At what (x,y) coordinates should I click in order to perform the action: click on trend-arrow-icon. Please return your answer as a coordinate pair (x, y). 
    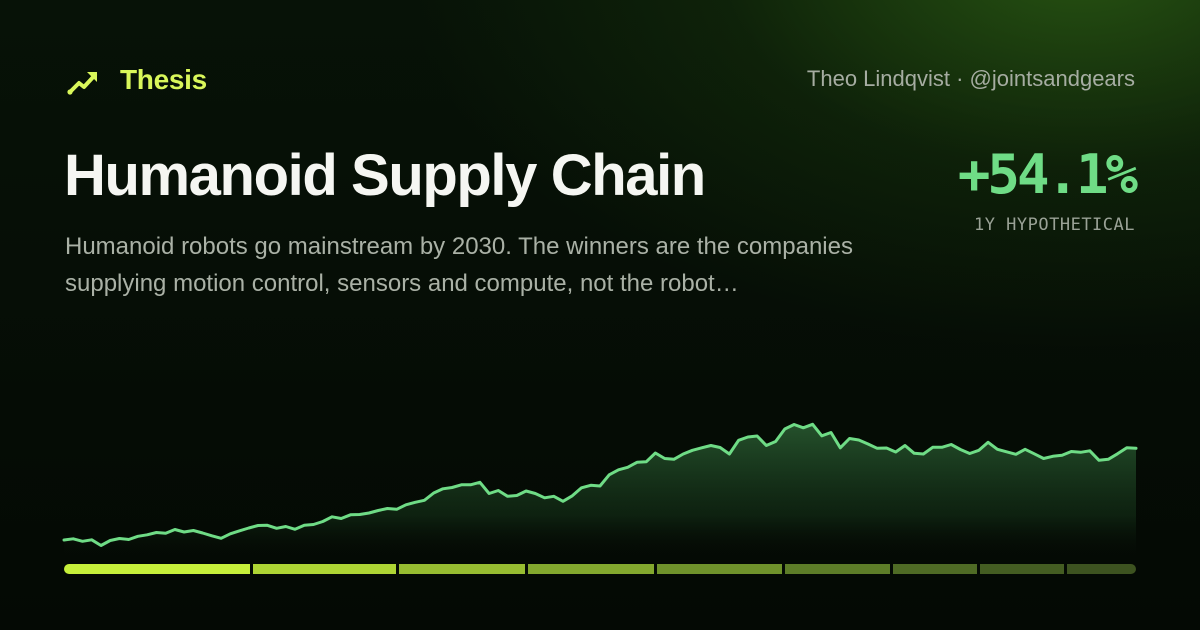
    Looking at the image, I should click on (82, 83).